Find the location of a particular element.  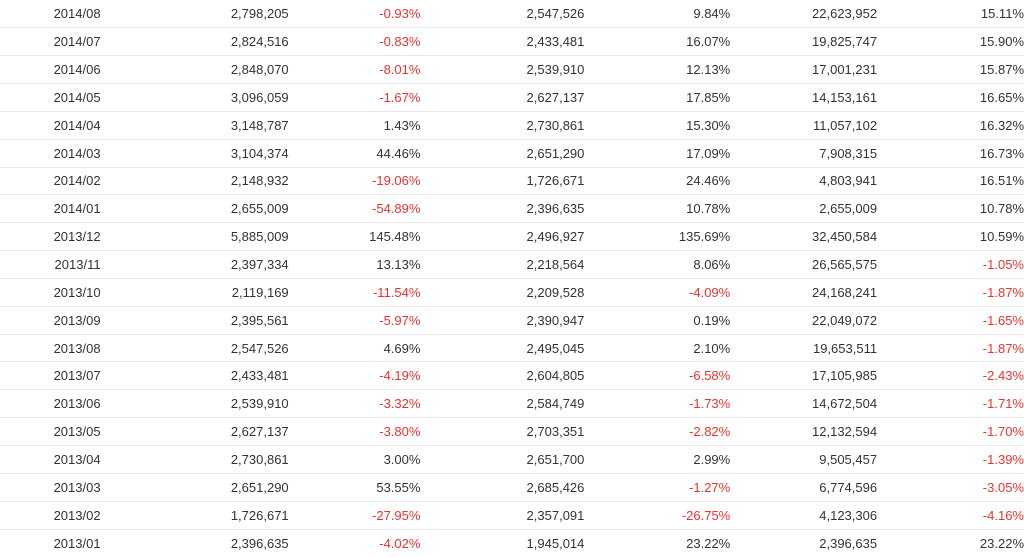

cumulative-sales-cell: 14,153,161 is located at coordinates (845, 97).